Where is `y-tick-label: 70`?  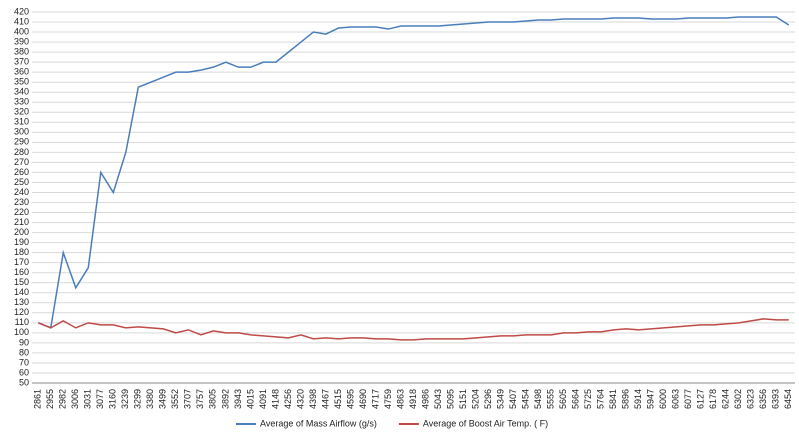 y-tick-label: 70 is located at coordinates (24, 362).